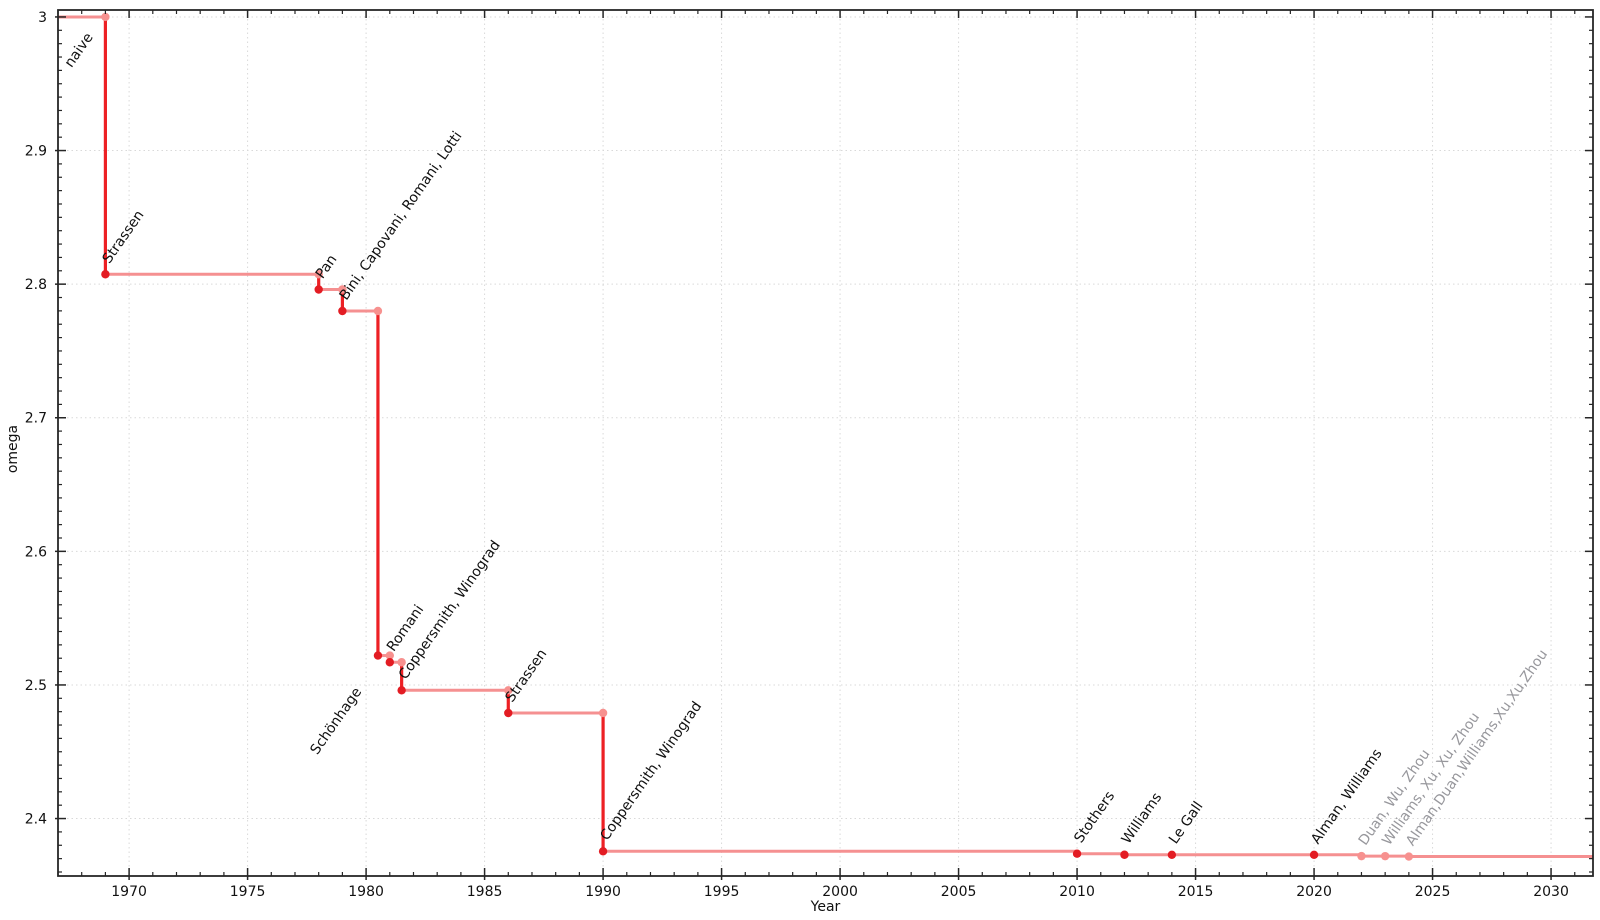 This screenshot has height=920, width=1600. Describe the element at coordinates (36, 820) in the screenshot. I see `y-tick-label: 2.4` at that location.